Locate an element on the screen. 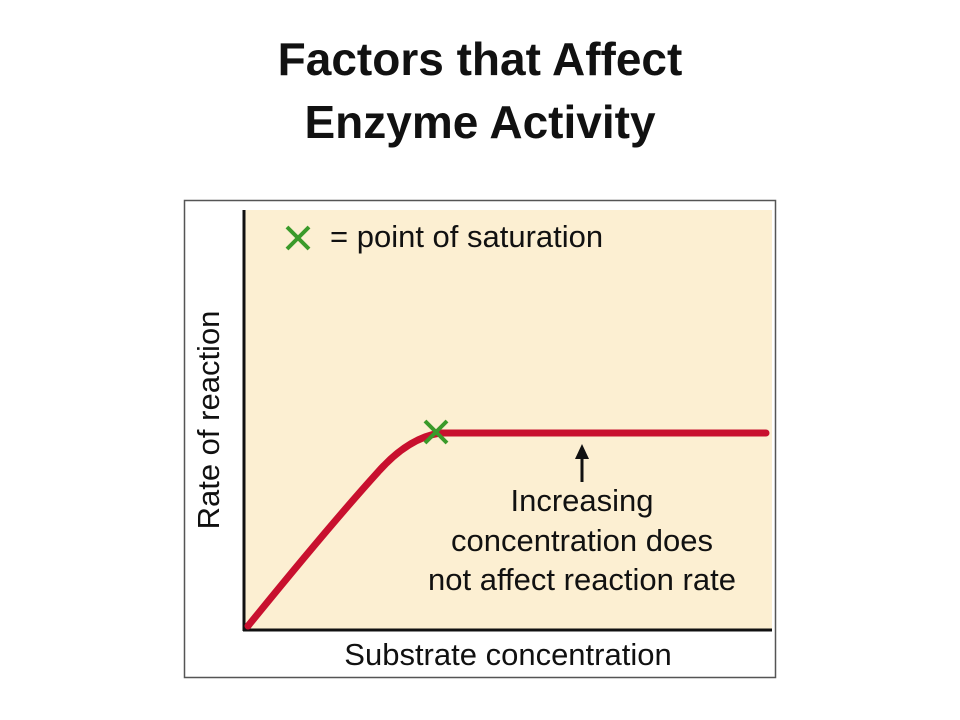  y-axis-label: Rate of reaction is located at coordinates (208, 420).